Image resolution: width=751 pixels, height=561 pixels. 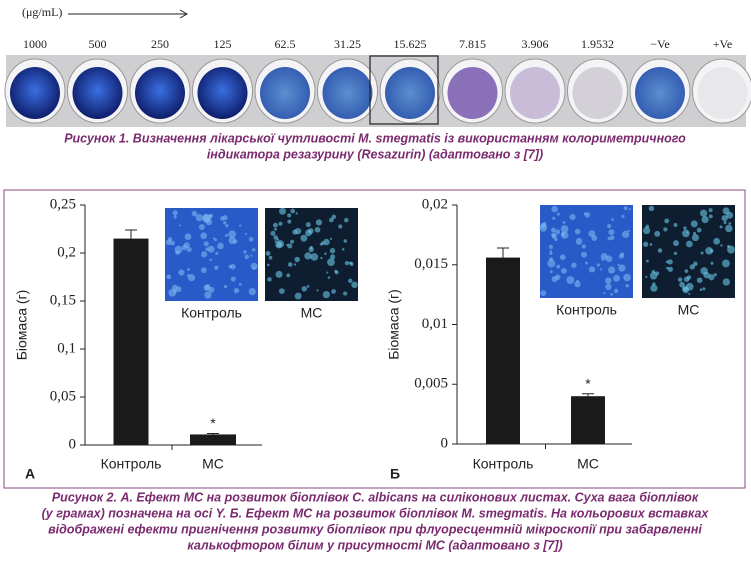 I want to click on well-label: 250, so click(x=160, y=44).